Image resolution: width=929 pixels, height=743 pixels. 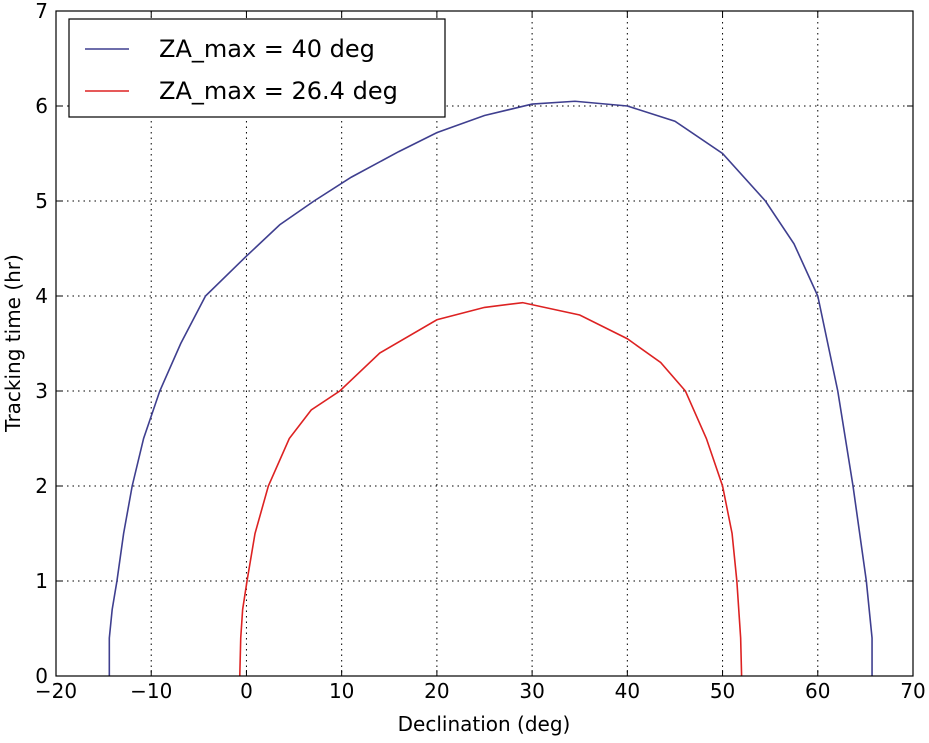 I want to click on y-tick-label: 4, so click(x=41, y=296).